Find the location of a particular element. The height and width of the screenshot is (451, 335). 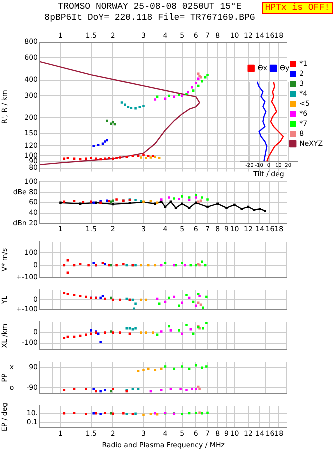

text: HPTx is OFF! is located at coordinates (297, 8).